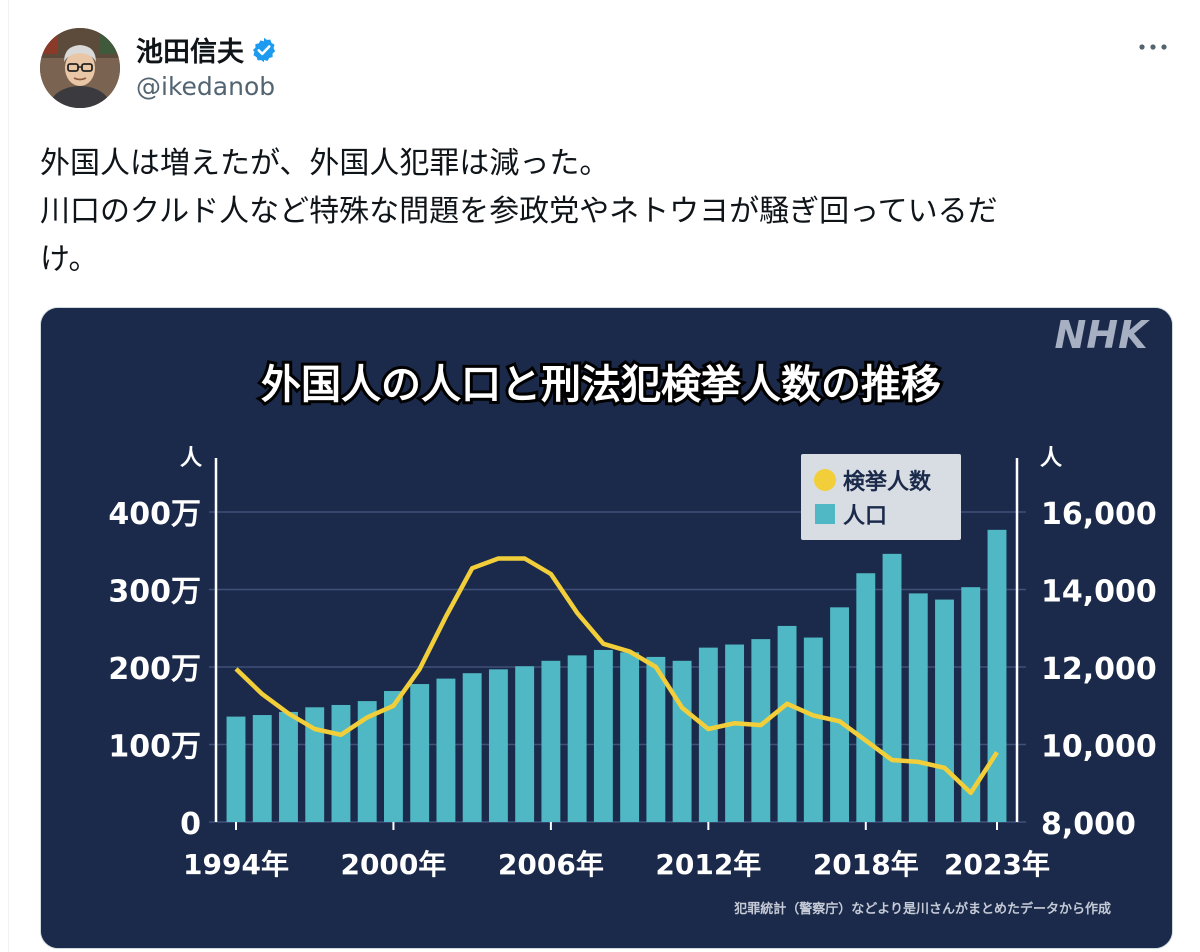 This screenshot has height=952, width=1200. What do you see at coordinates (1099, 669) in the screenshot?
I see `right-tick-label: 12,000` at bounding box center [1099, 669].